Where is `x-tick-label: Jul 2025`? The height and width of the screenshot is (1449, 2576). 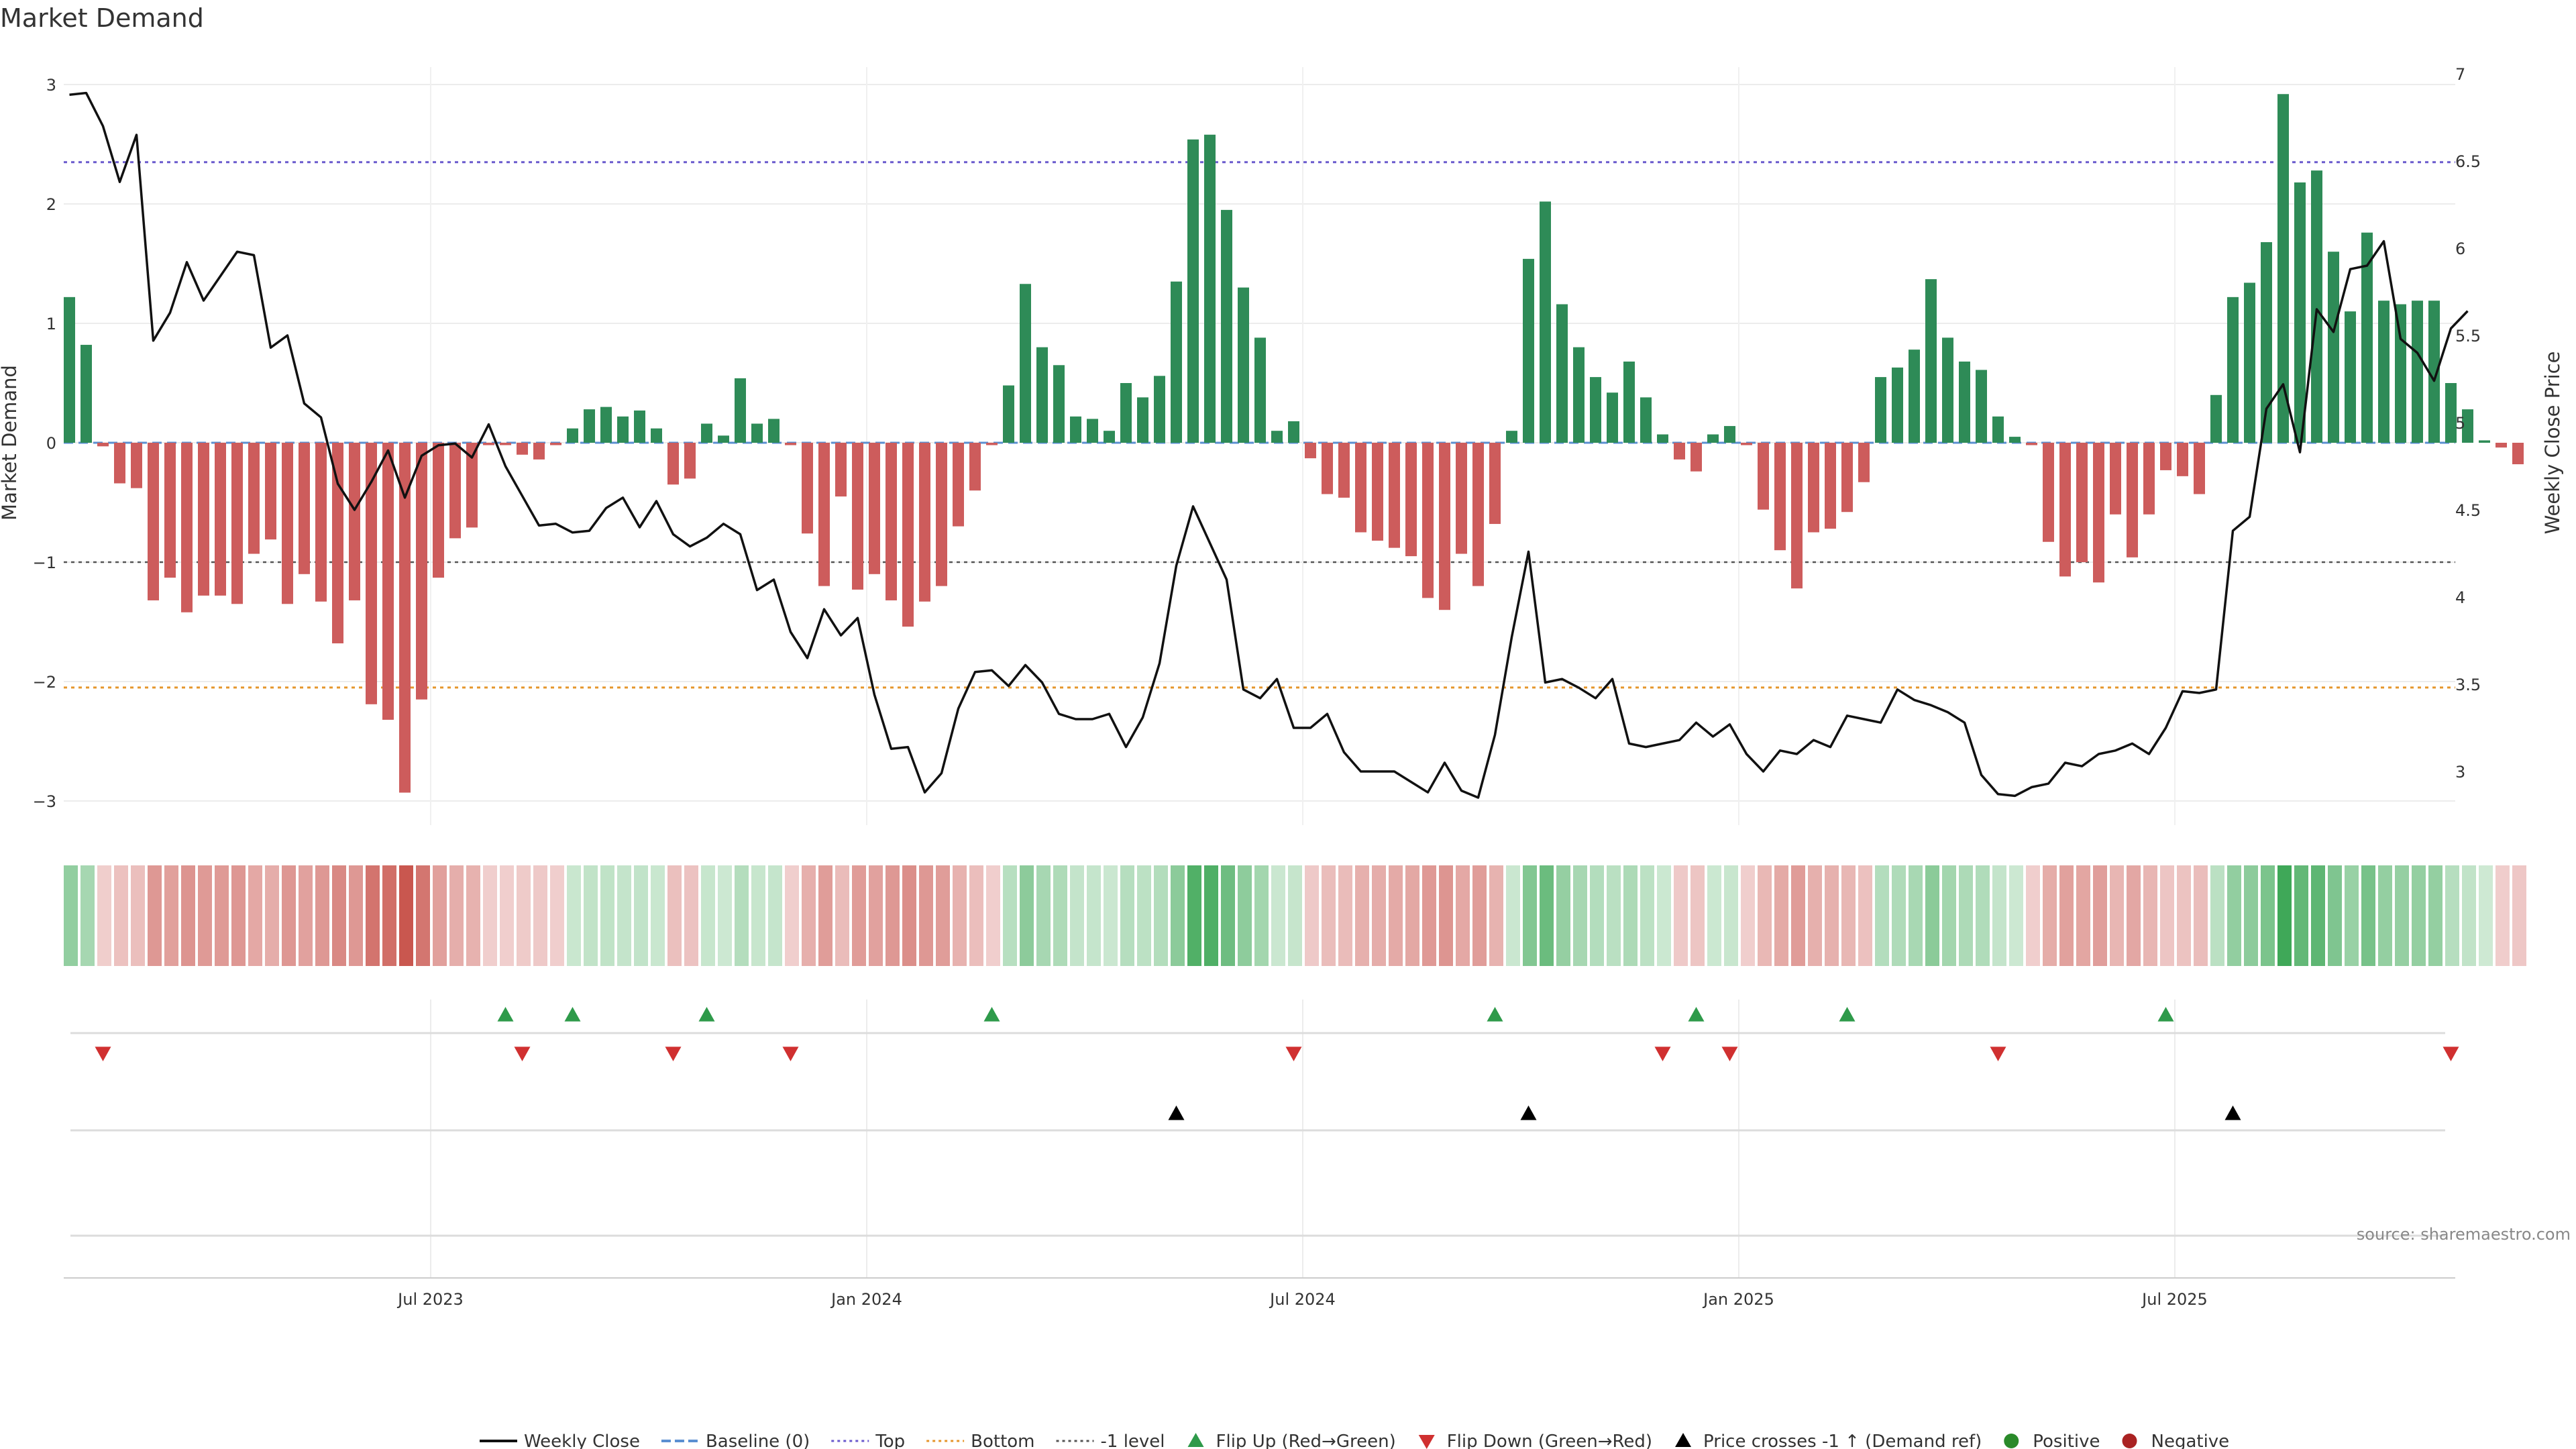
x-tick-label: Jul 2025 is located at coordinates (2174, 1299).